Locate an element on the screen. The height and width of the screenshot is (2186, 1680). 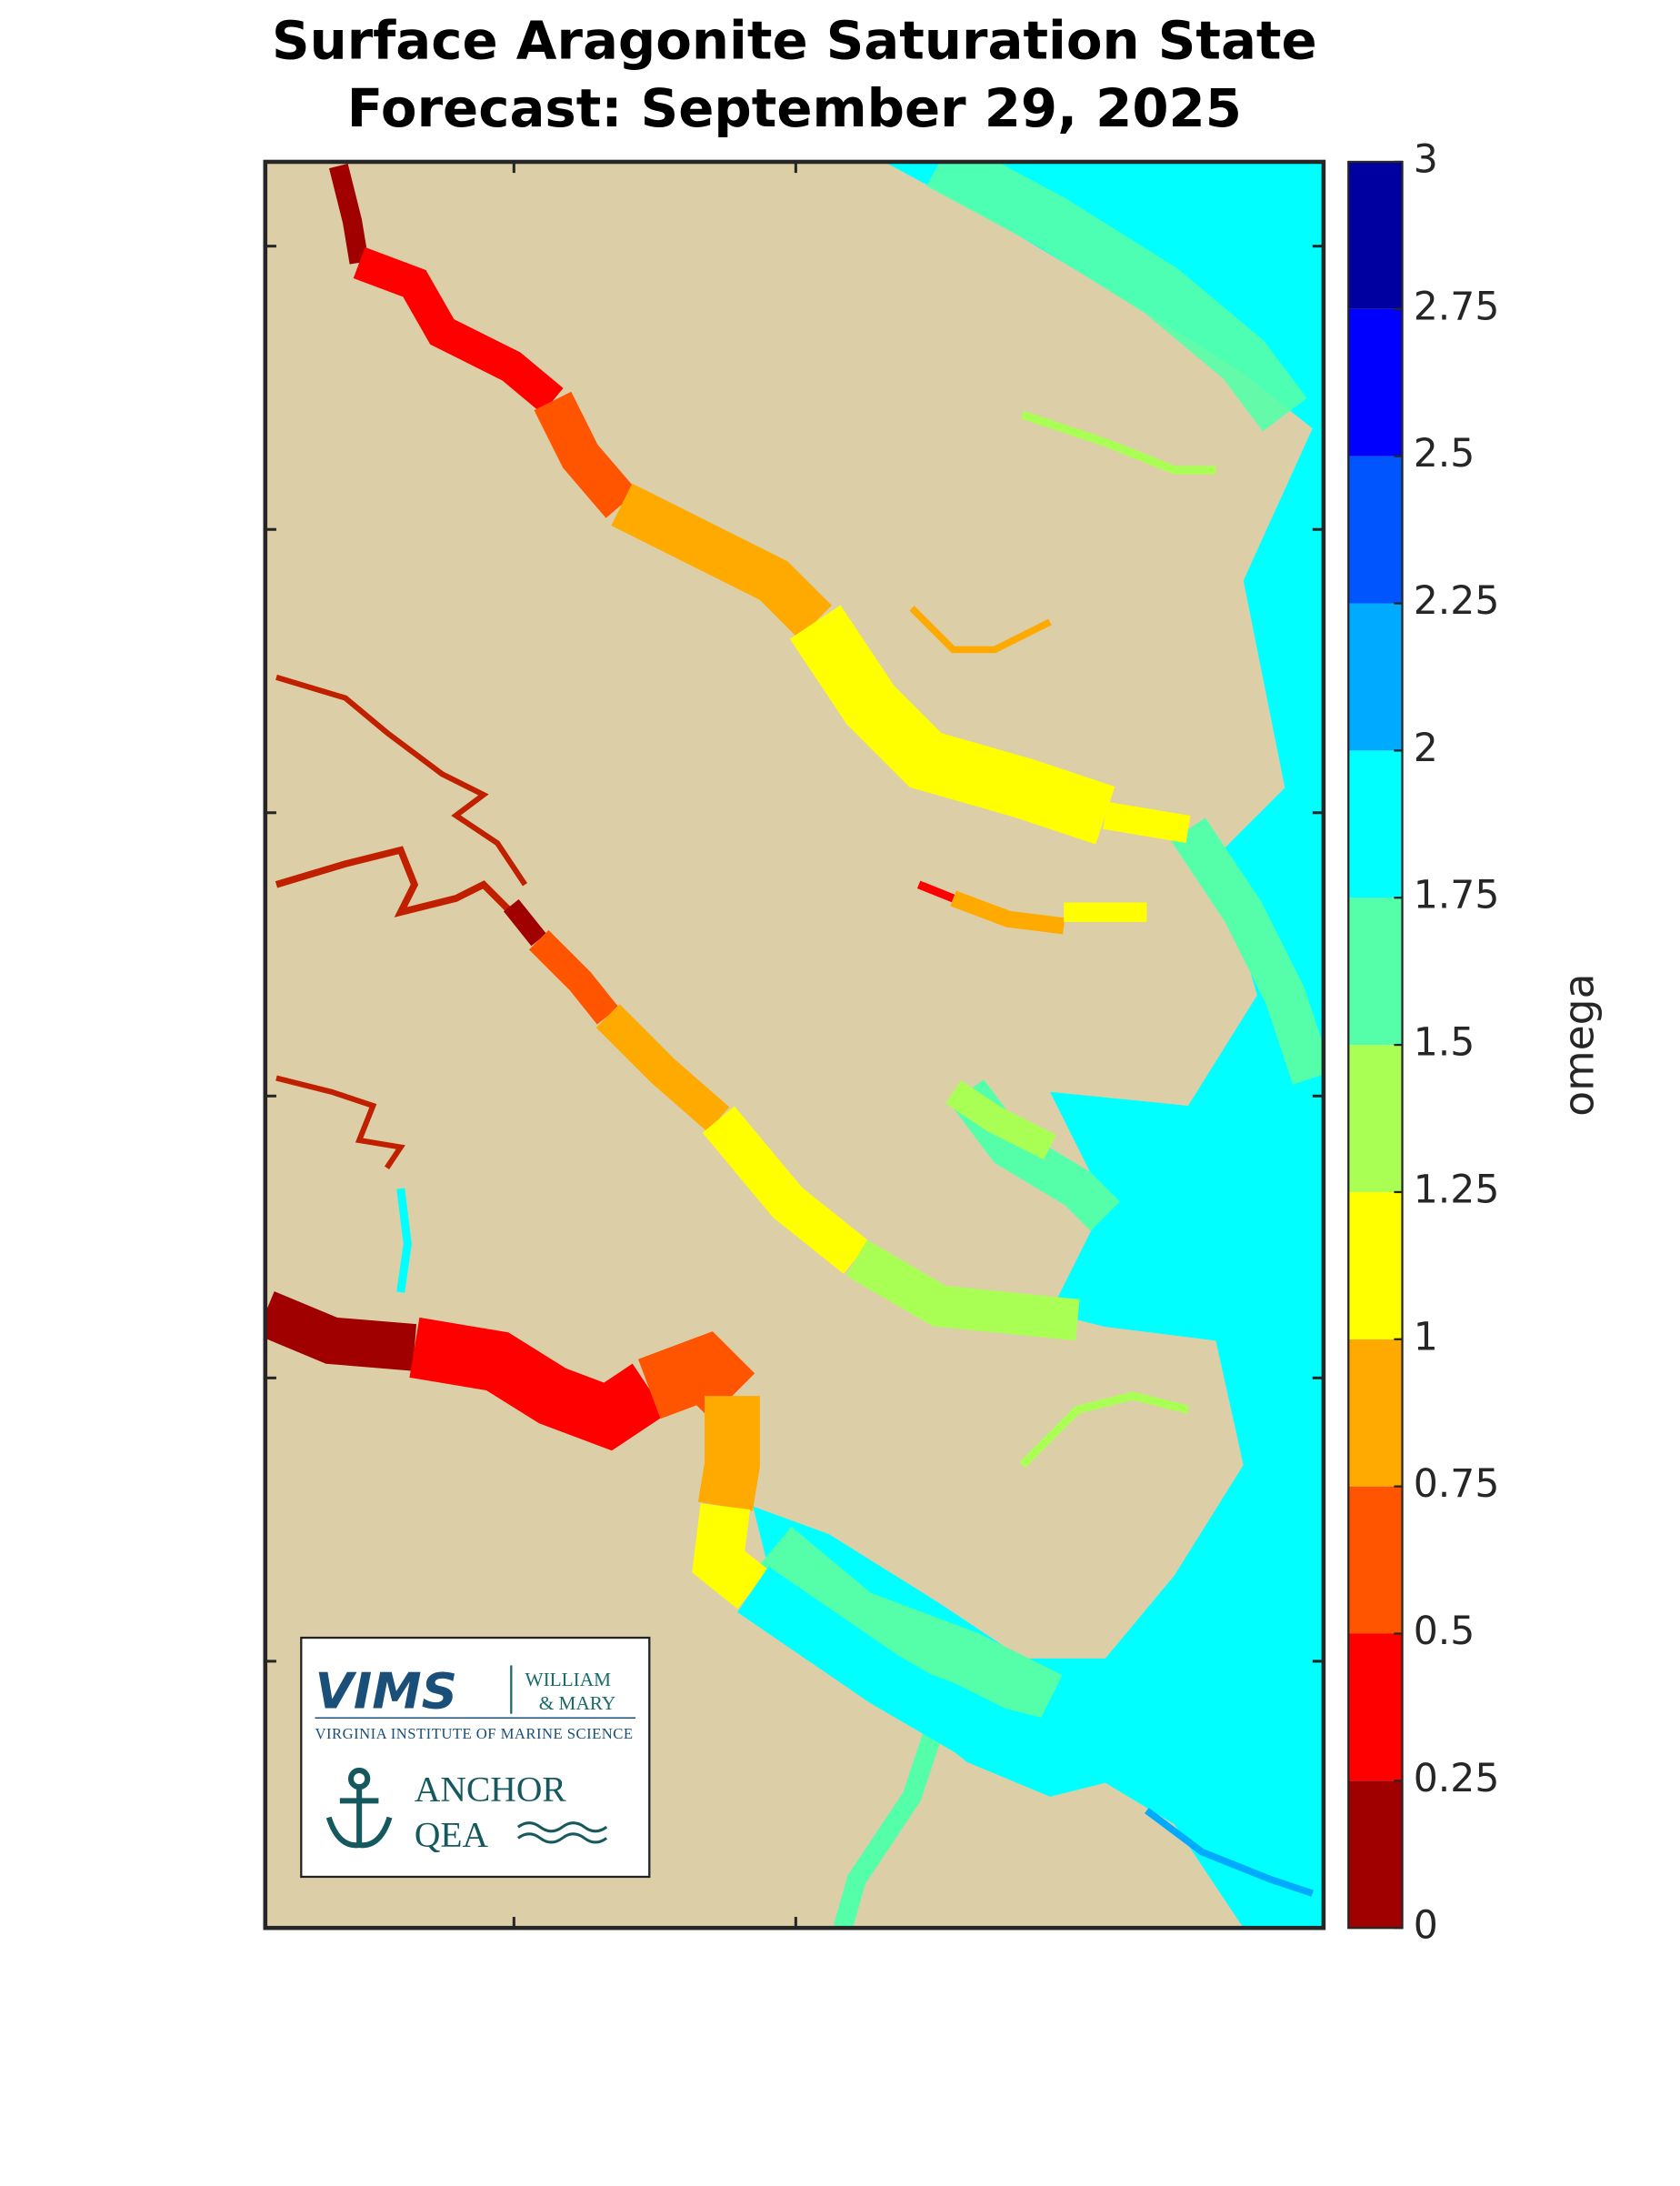
colorbar-tick-label: 0.25 is located at coordinates (1457, 1779).